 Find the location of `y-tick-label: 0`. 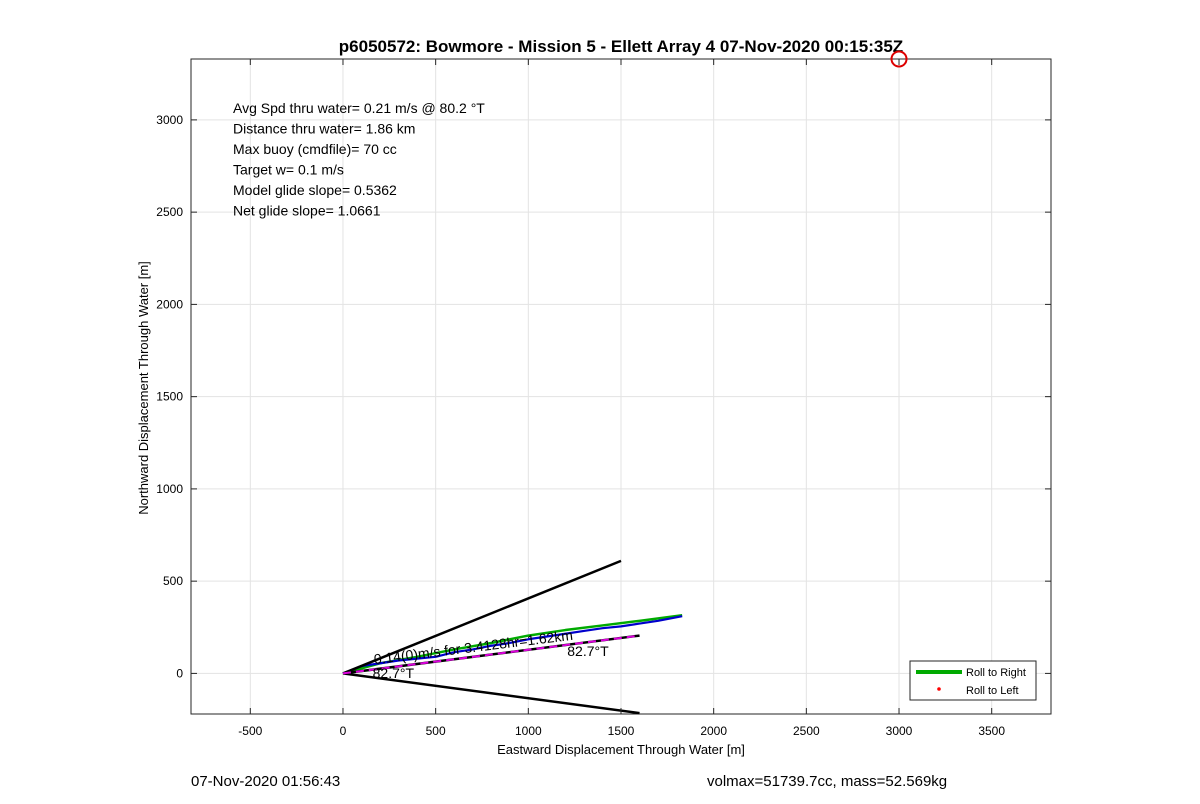

y-tick-label: 0 is located at coordinates (179, 673).